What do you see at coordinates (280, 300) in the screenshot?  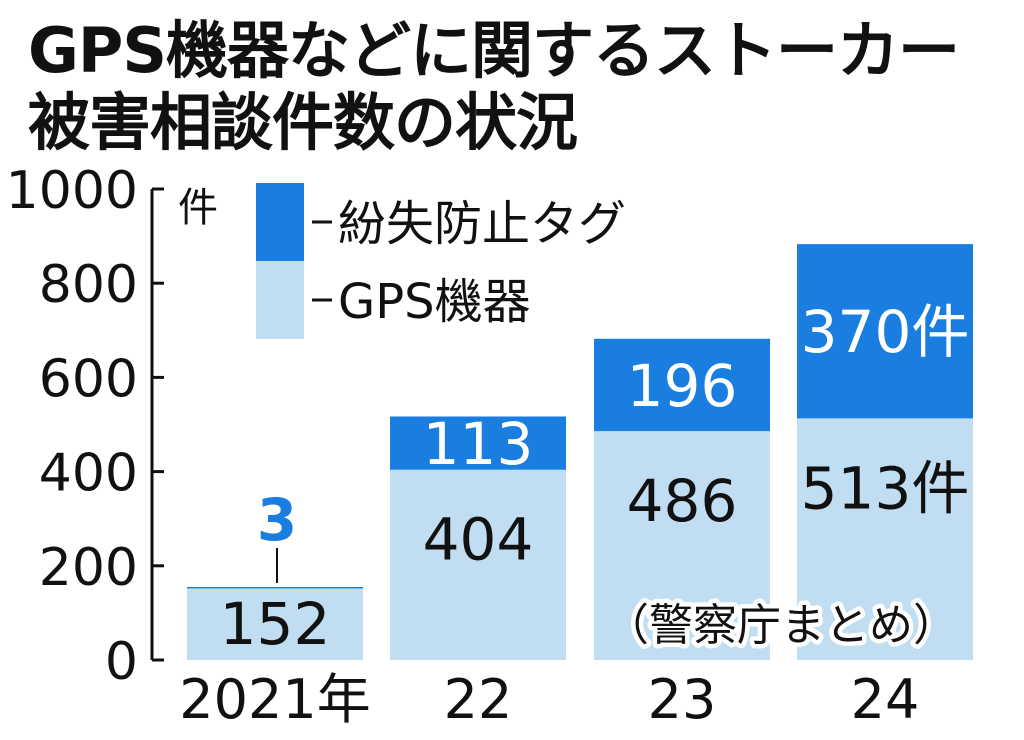 I see `legend-swatch-gps` at bounding box center [280, 300].